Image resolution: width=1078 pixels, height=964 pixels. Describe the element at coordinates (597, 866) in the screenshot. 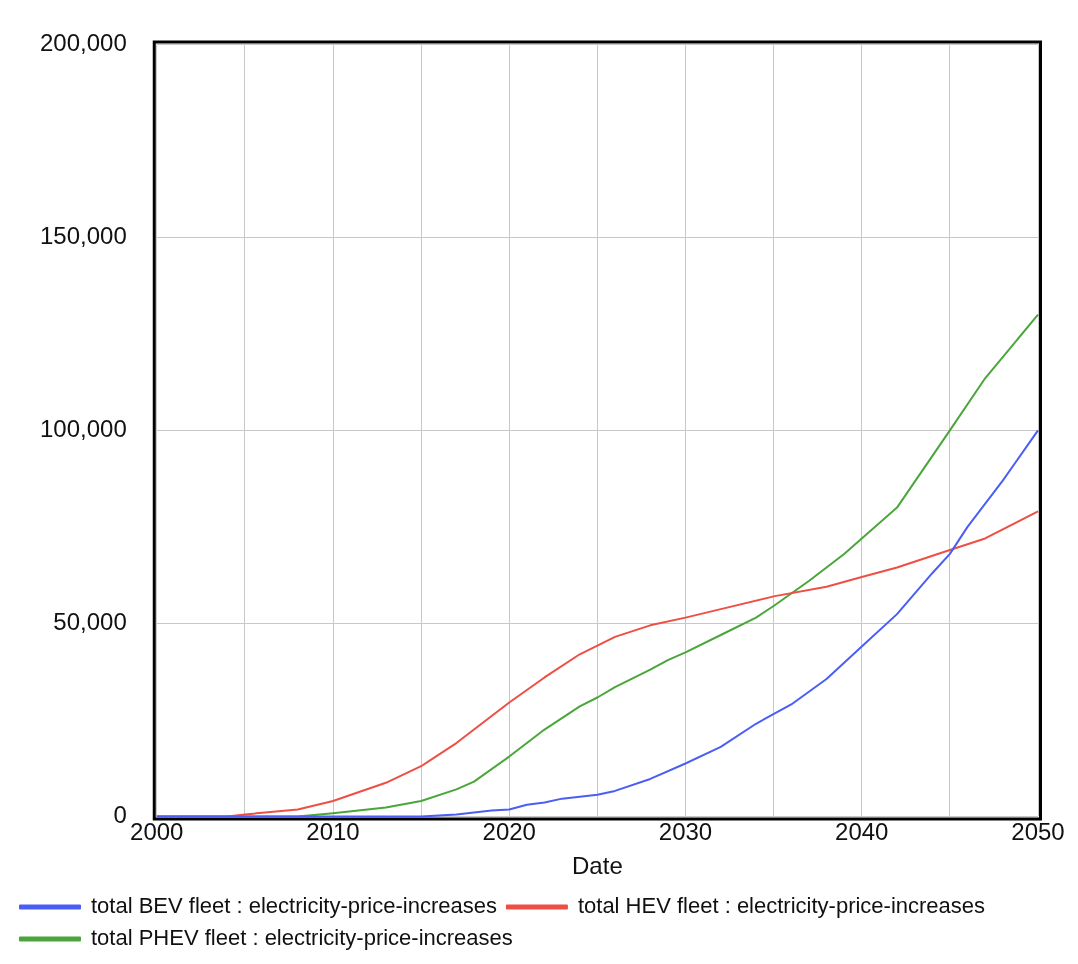

I see `x-axis-title: Date` at that location.